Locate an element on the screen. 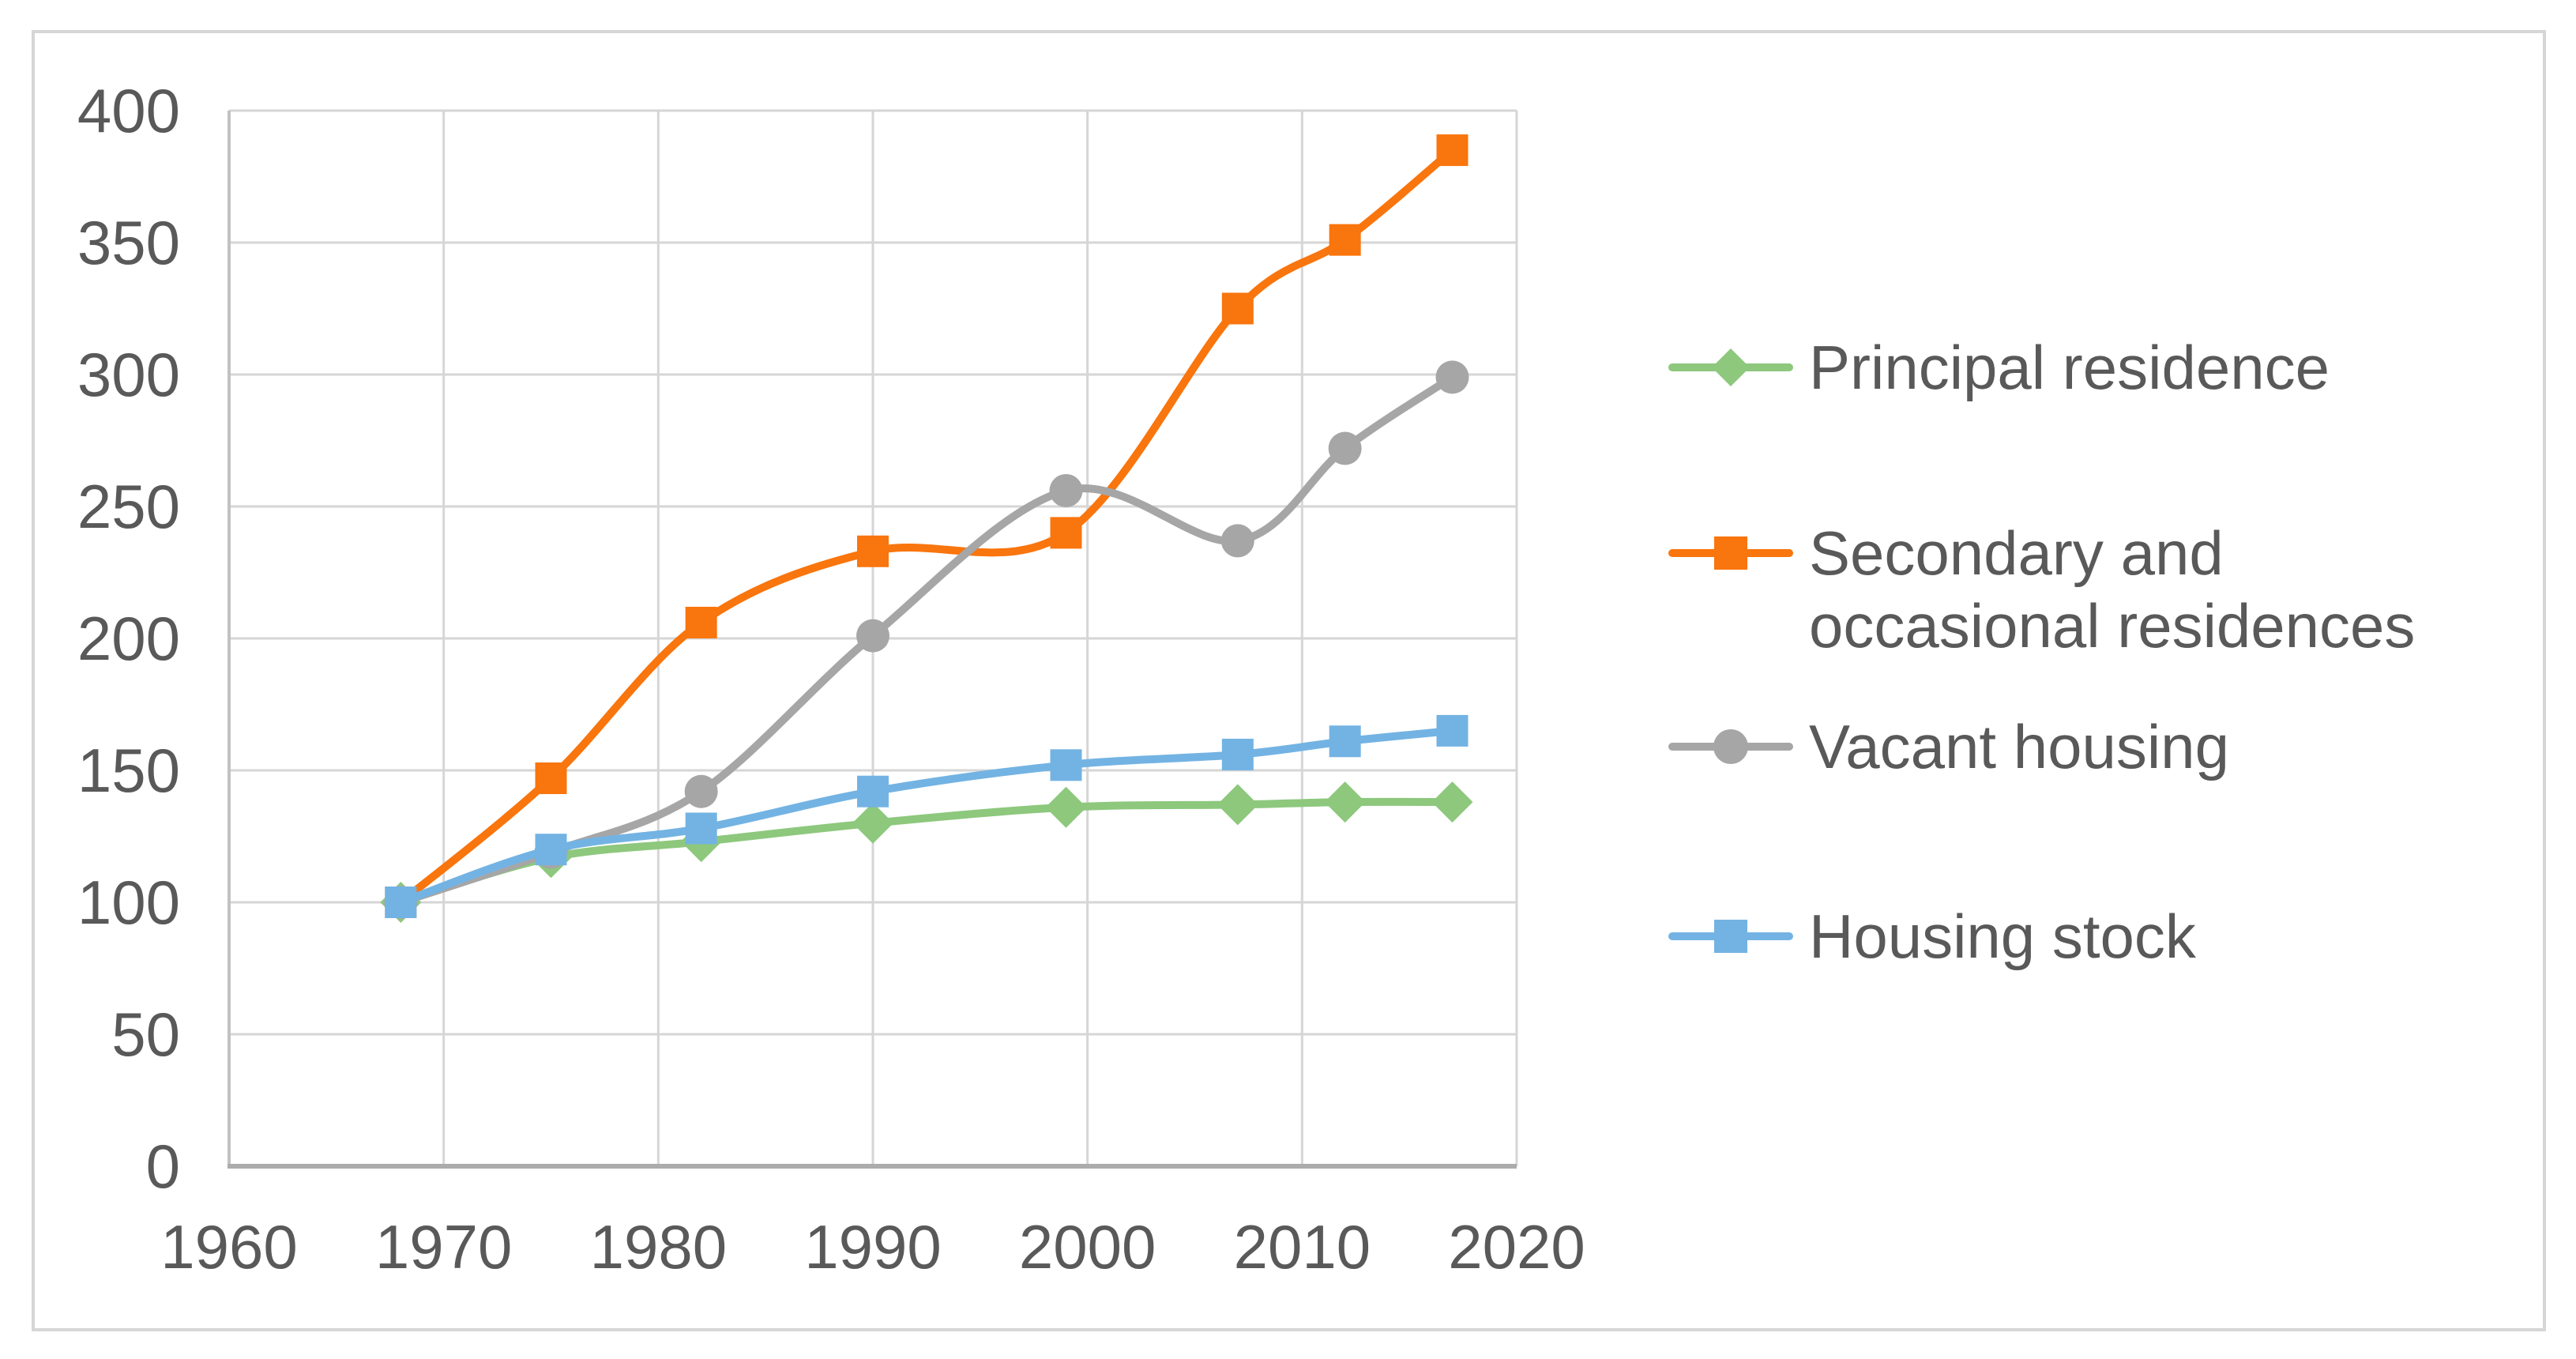  secondary-residences-legend-key is located at coordinates (1730, 553).